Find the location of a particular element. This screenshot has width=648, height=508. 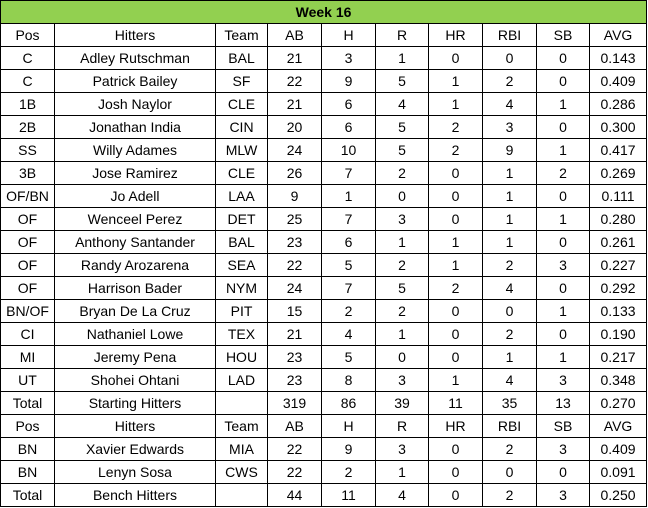

cell-avg: 0.417 is located at coordinates (618, 150).